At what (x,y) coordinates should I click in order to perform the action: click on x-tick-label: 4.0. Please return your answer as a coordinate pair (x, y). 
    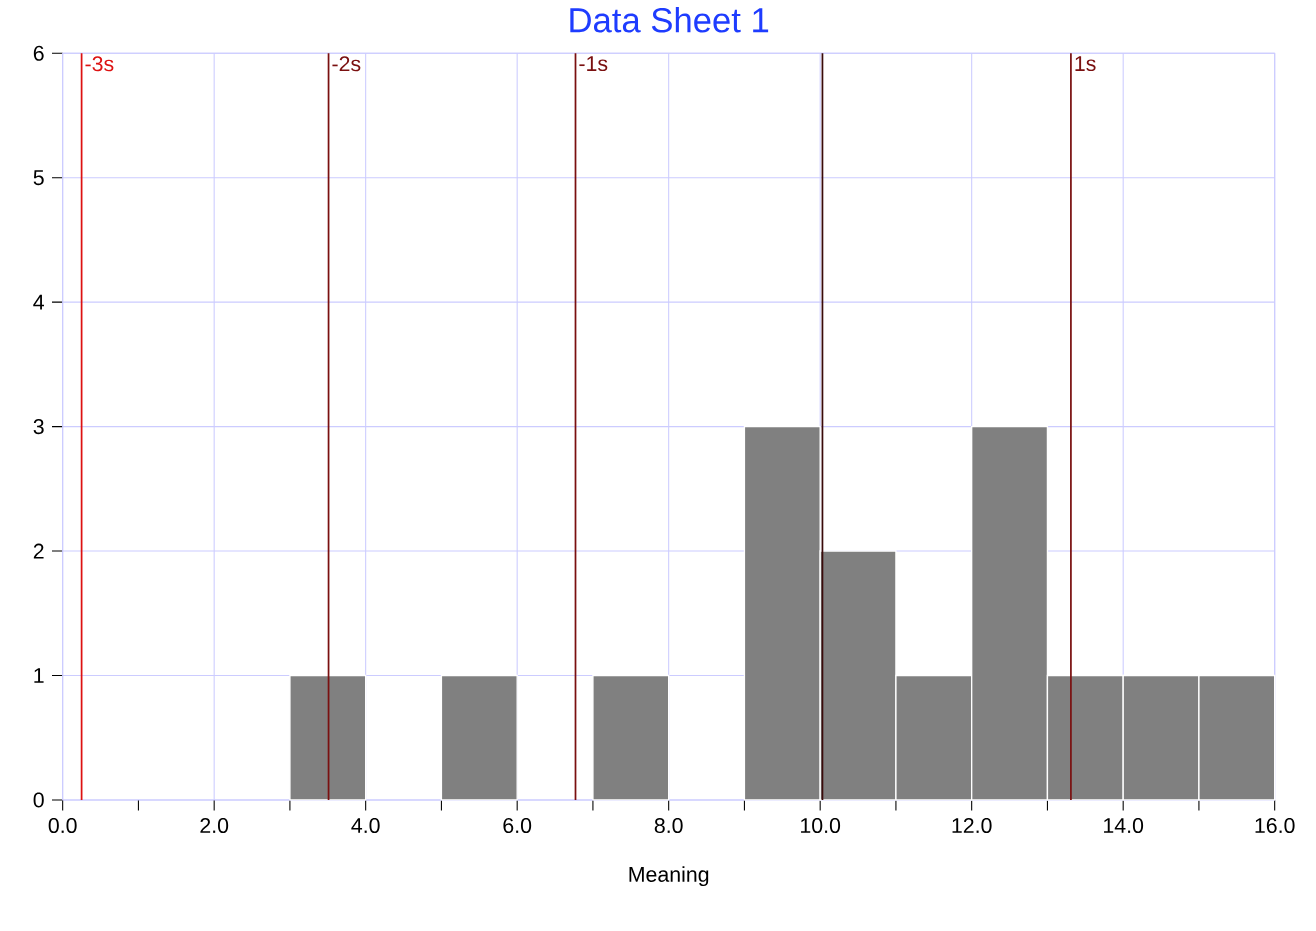
    Looking at the image, I should click on (365, 826).